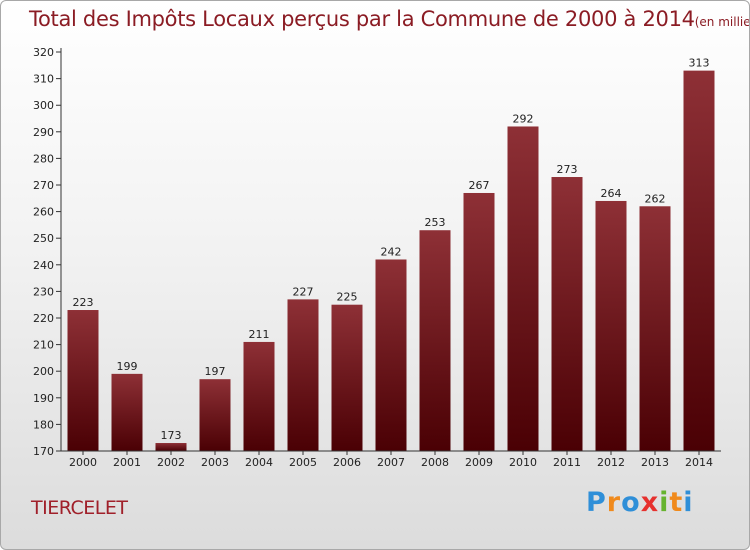 The image size is (750, 550). I want to click on x-tick-label-2013: 2013, so click(655, 462).